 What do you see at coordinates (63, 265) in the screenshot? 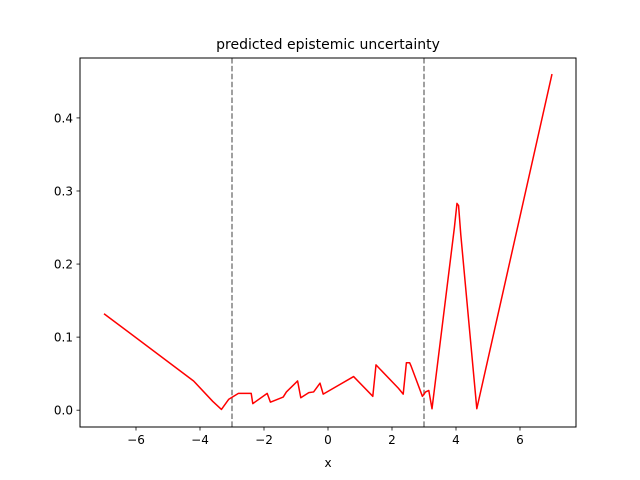
I see `y-tick-label: 0.2` at bounding box center [63, 265].